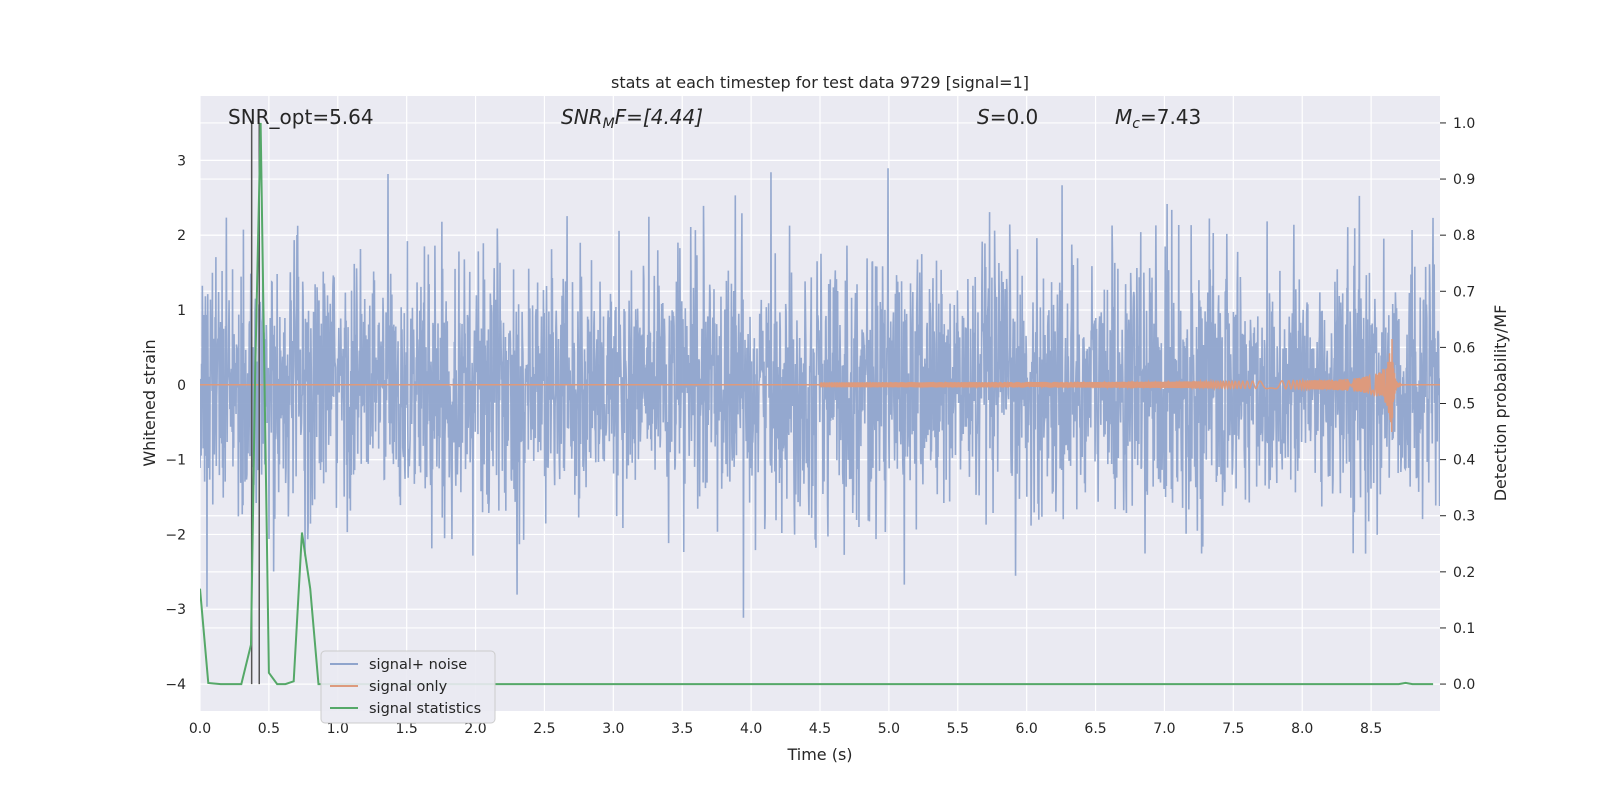 This screenshot has width=1600, height=800. I want to click on annotation-s: S=0.0, so click(1007, 117).